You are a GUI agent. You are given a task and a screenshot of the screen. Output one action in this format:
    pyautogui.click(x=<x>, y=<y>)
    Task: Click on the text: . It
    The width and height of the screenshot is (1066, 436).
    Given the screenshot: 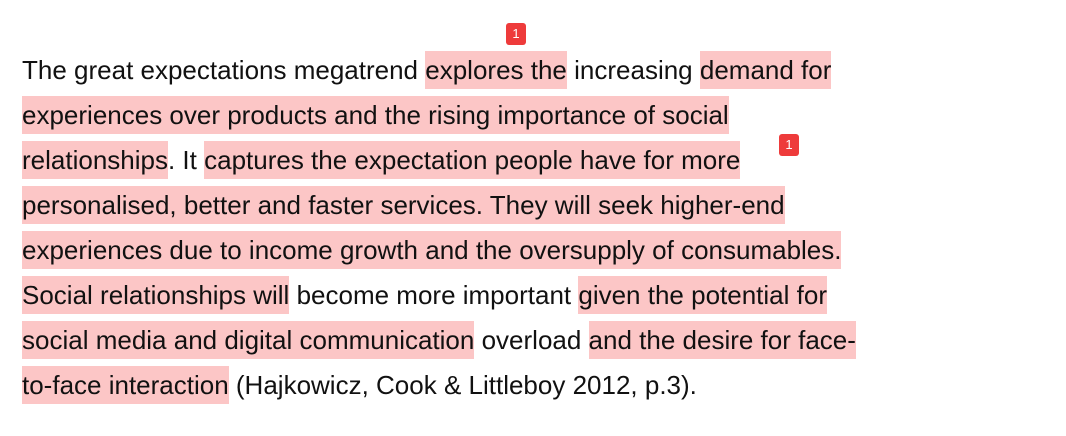 What is the action you would take?
    pyautogui.click(x=186, y=160)
    